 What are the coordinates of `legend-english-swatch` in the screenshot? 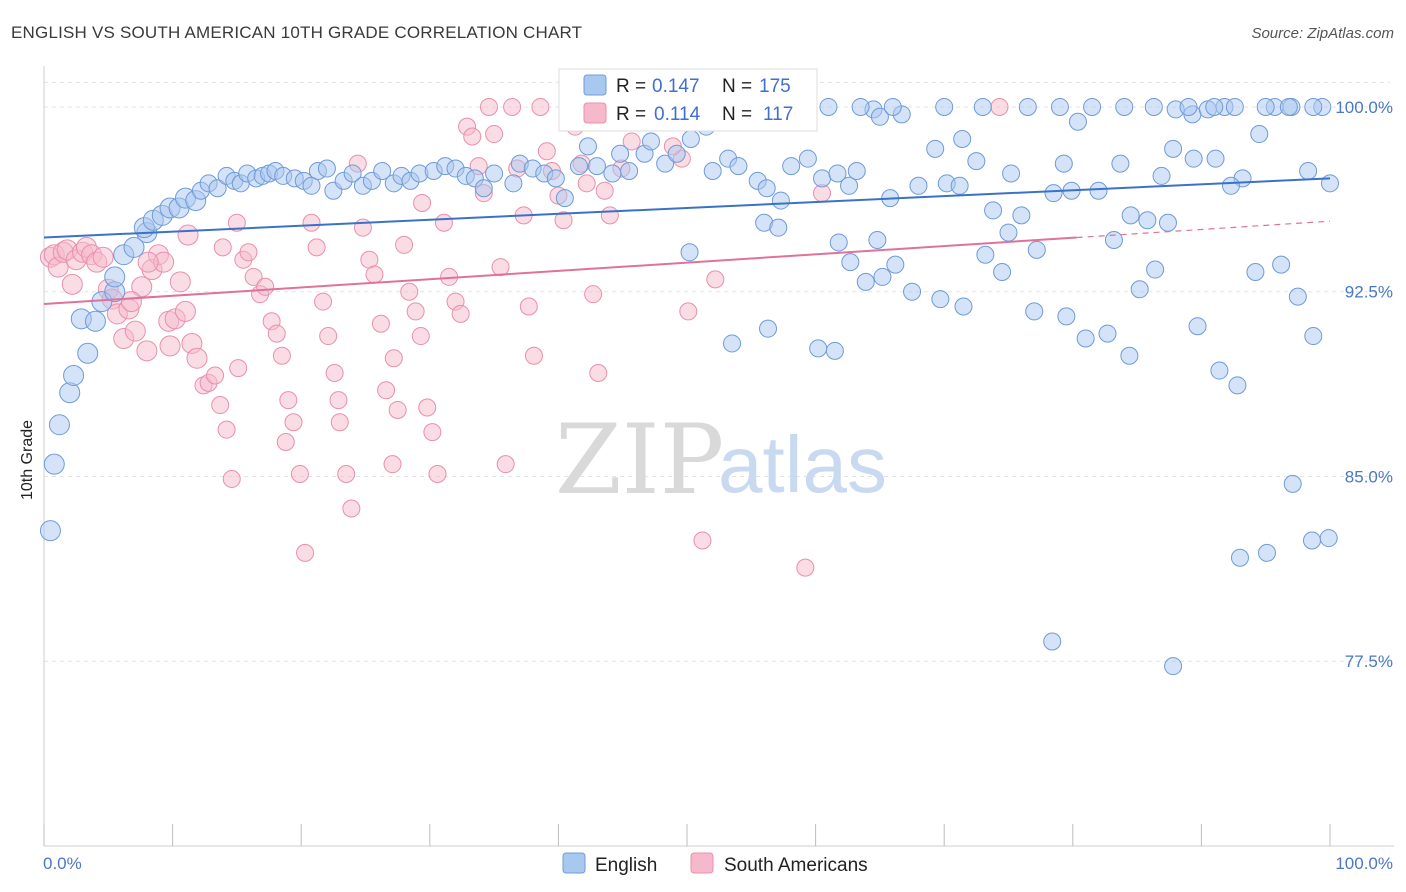 It's located at (595, 85).